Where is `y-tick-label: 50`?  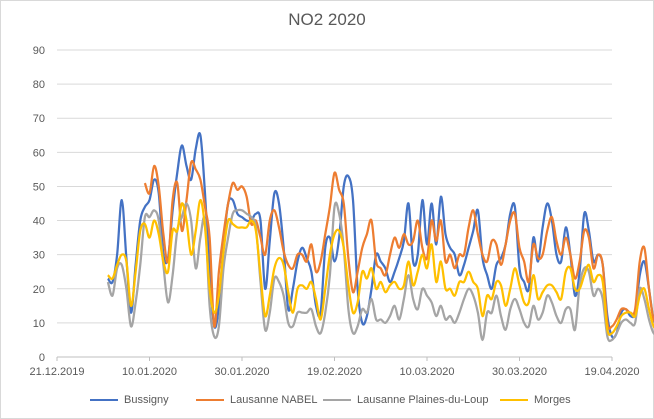
y-tick-label: 50 is located at coordinates (39, 187).